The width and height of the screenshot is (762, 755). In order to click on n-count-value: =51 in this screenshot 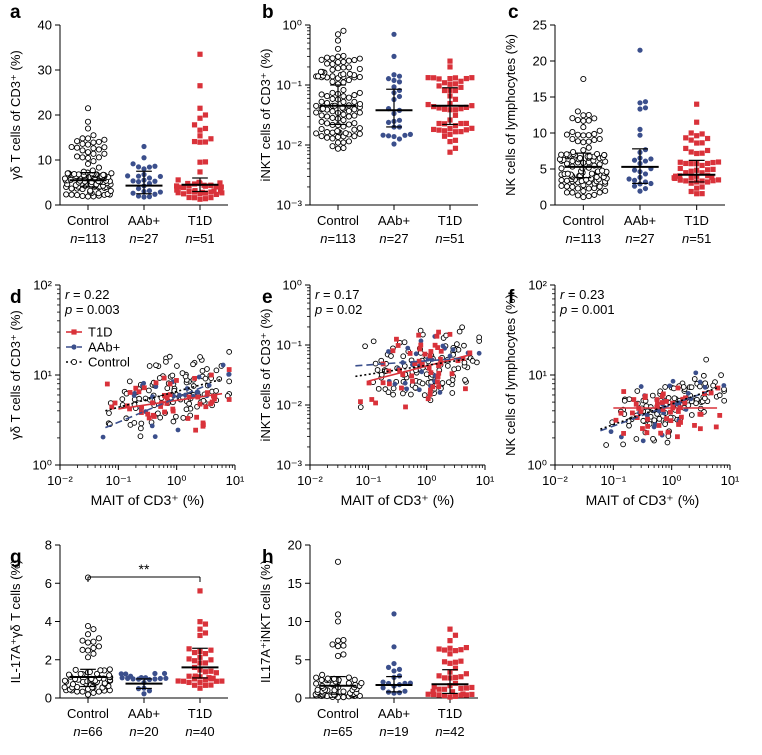, I will do `click(700, 238)`.